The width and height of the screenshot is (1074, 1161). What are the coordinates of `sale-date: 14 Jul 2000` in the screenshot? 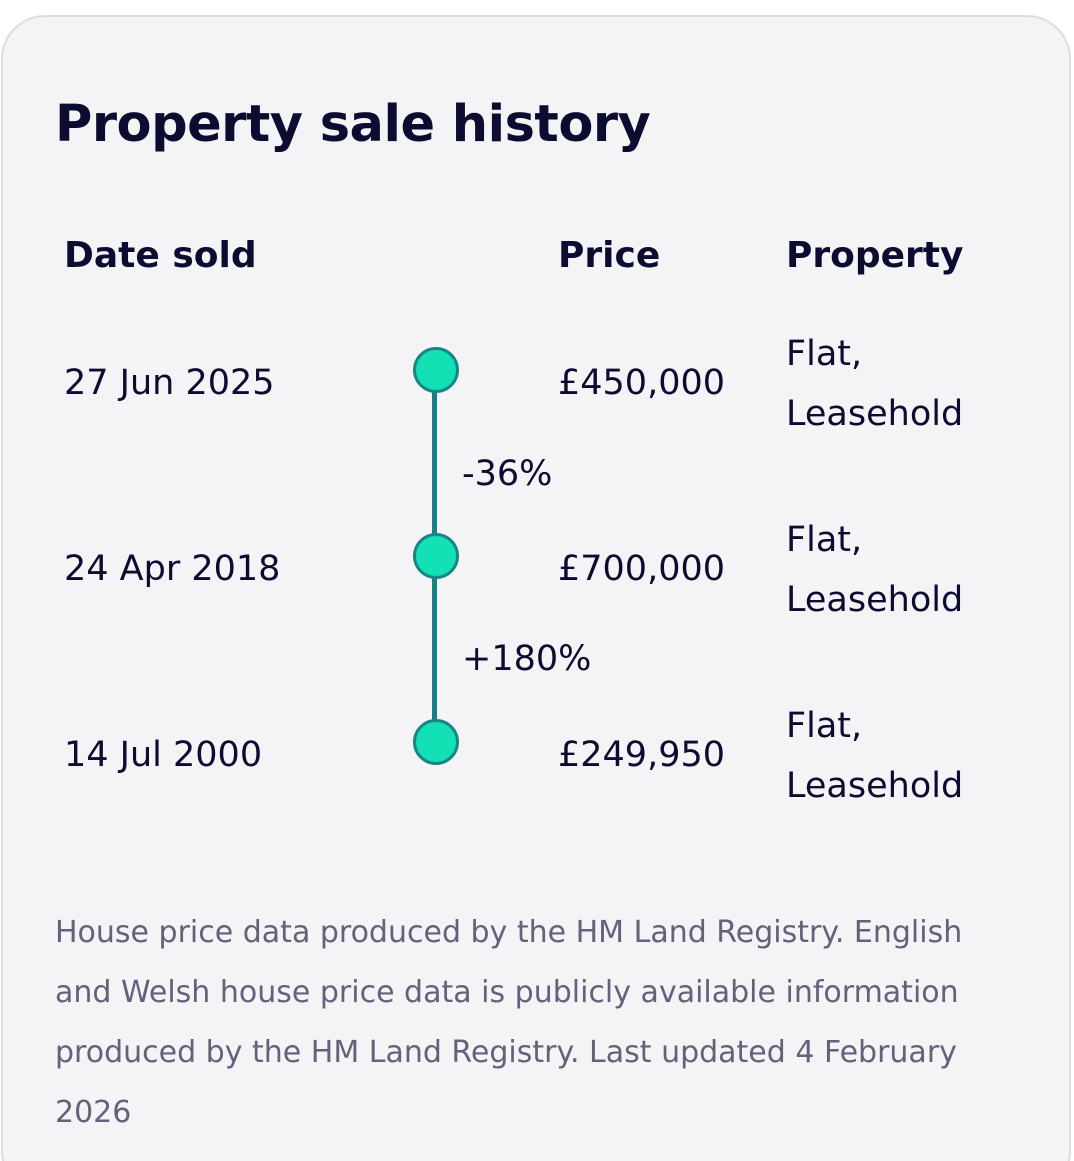 It's located at (163, 755).